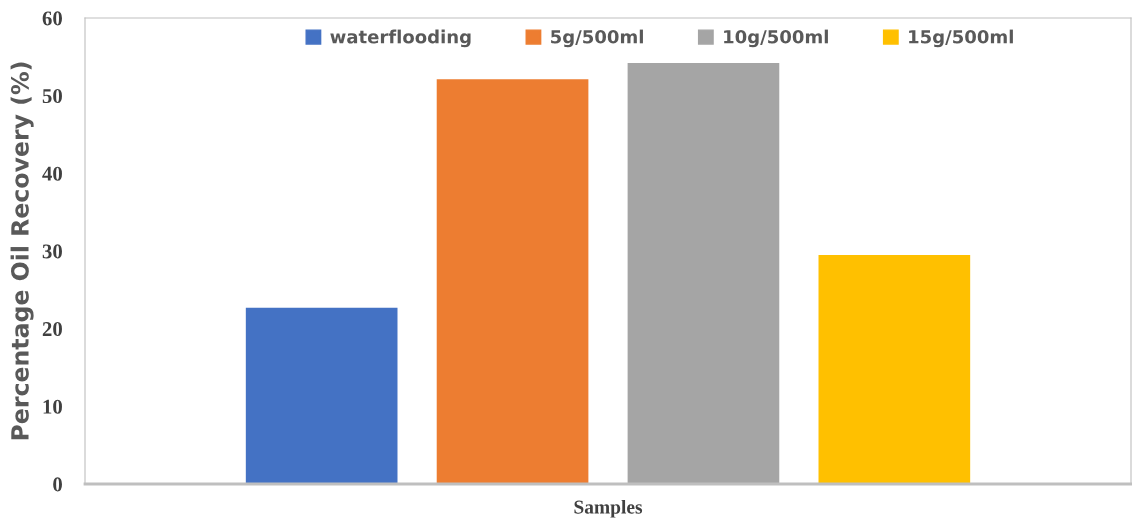  Describe the element at coordinates (52, 329) in the screenshot. I see `y-tick-label: 20` at that location.